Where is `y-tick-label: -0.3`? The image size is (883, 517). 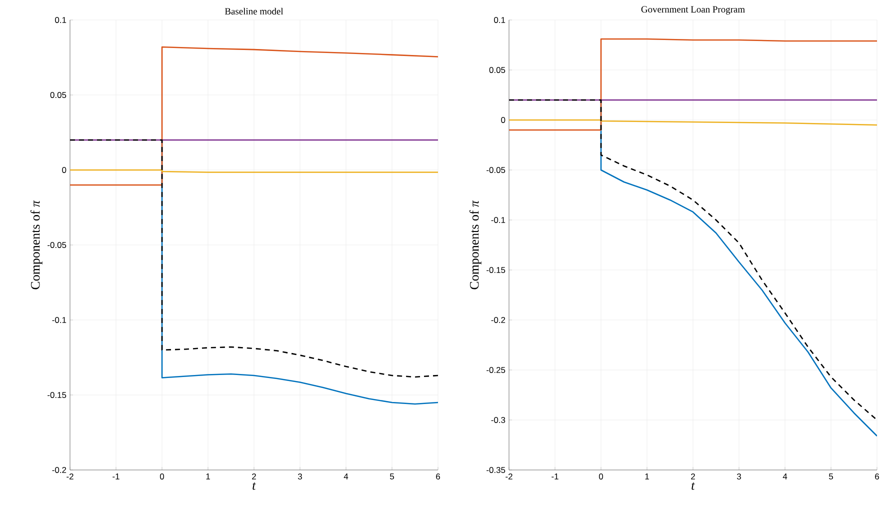 y-tick-label: -0.3 is located at coordinates (498, 419).